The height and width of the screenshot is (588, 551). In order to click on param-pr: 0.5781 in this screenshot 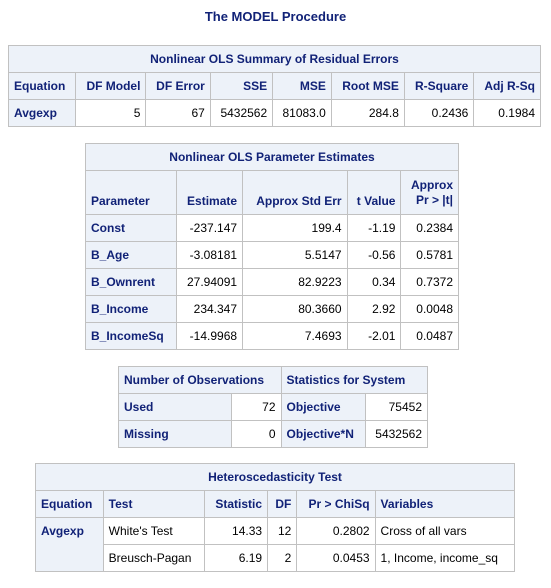, I will do `click(429, 255)`.